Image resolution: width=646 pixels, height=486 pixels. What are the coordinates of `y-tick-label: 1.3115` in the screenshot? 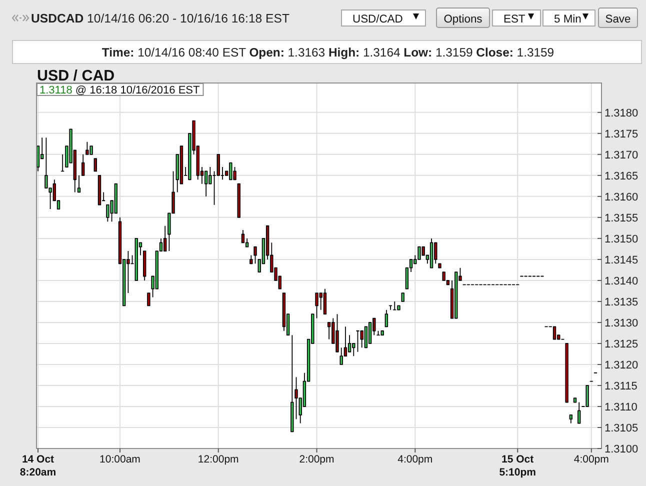 It's located at (621, 386).